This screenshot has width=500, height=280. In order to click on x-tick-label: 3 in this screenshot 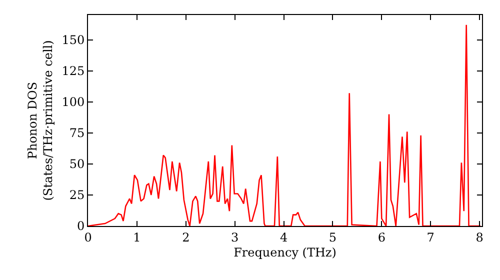, I will do `click(235, 237)`.